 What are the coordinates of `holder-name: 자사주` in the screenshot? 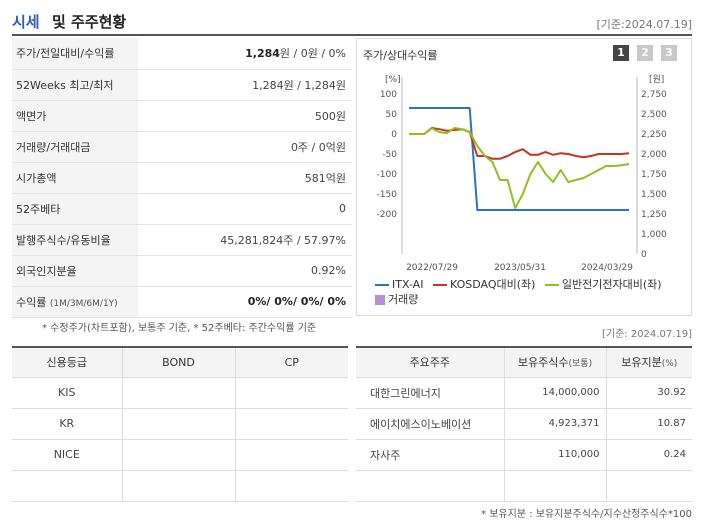 It's located at (430, 455).